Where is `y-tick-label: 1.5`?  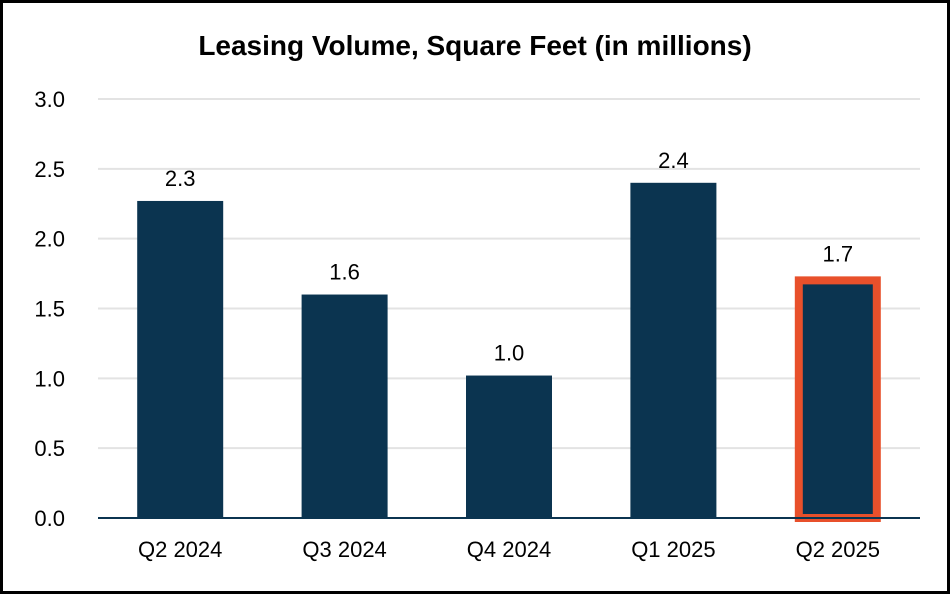
y-tick-label: 1.5 is located at coordinates (49, 309).